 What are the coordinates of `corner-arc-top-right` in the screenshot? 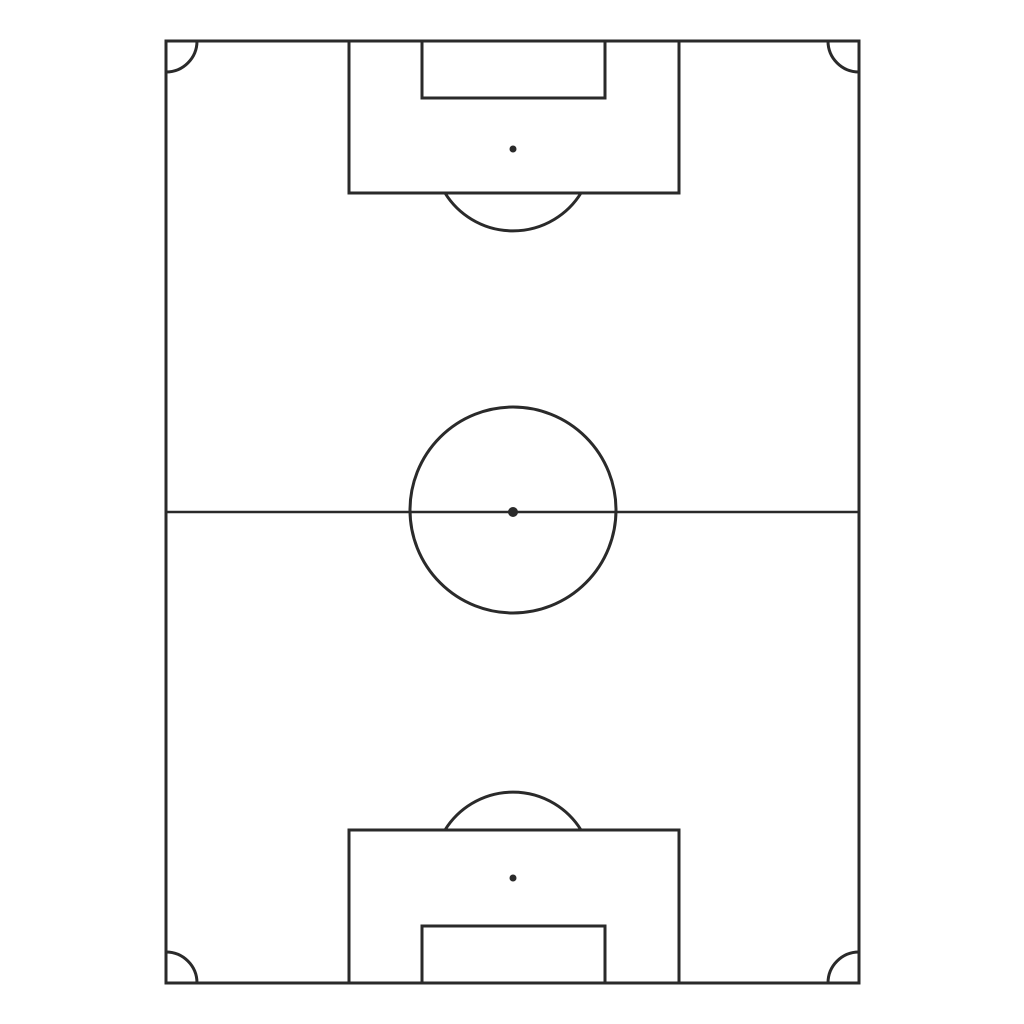 It's located at (843, 57).